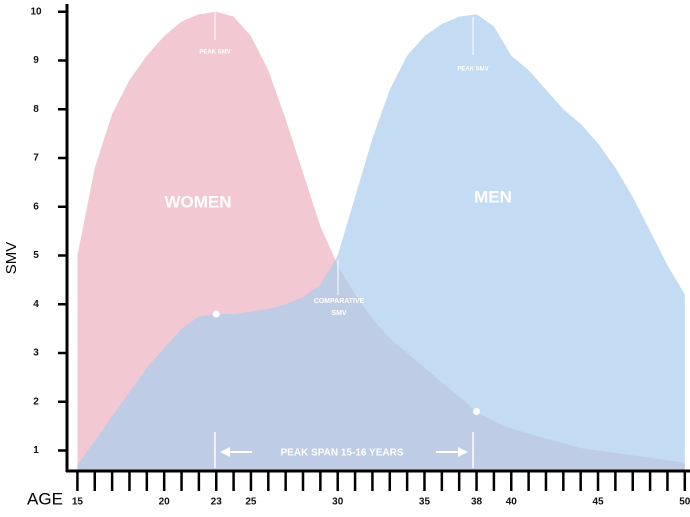 The image size is (690, 517). Describe the element at coordinates (36, 353) in the screenshot. I see `y-tick-label: 3` at that location.